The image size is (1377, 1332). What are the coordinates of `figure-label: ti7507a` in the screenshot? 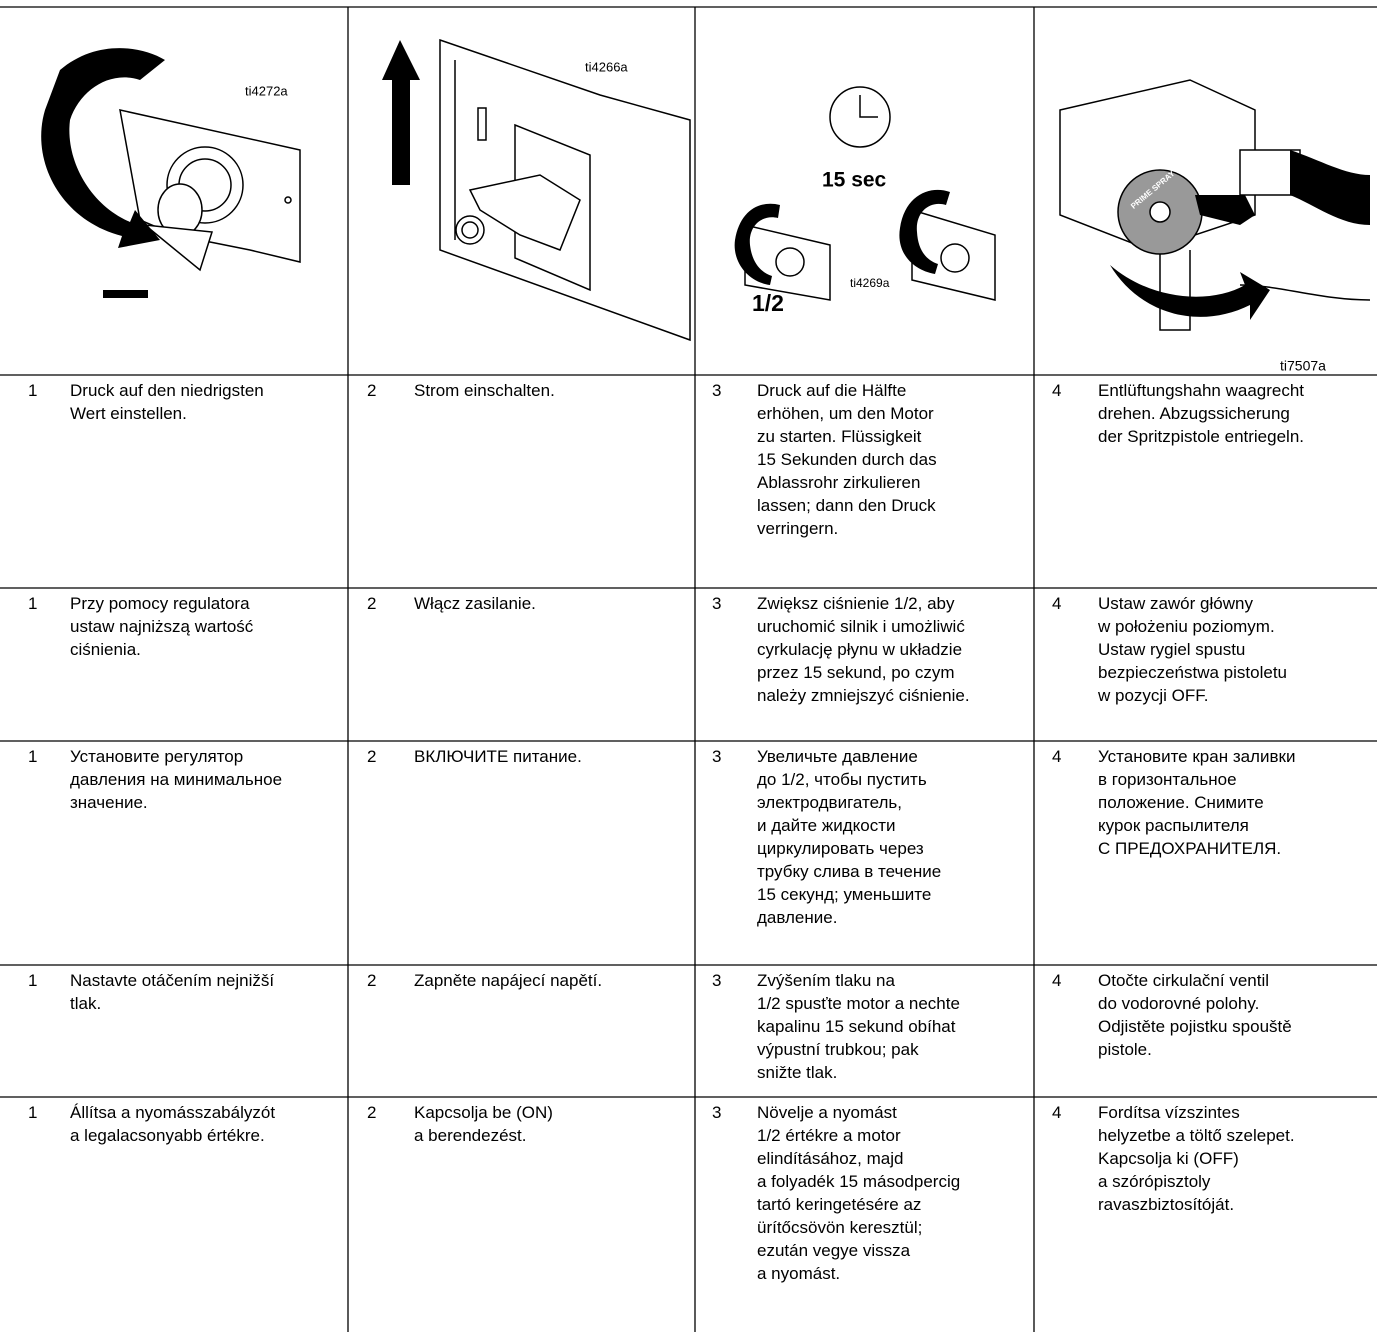 It's located at (1303, 365).